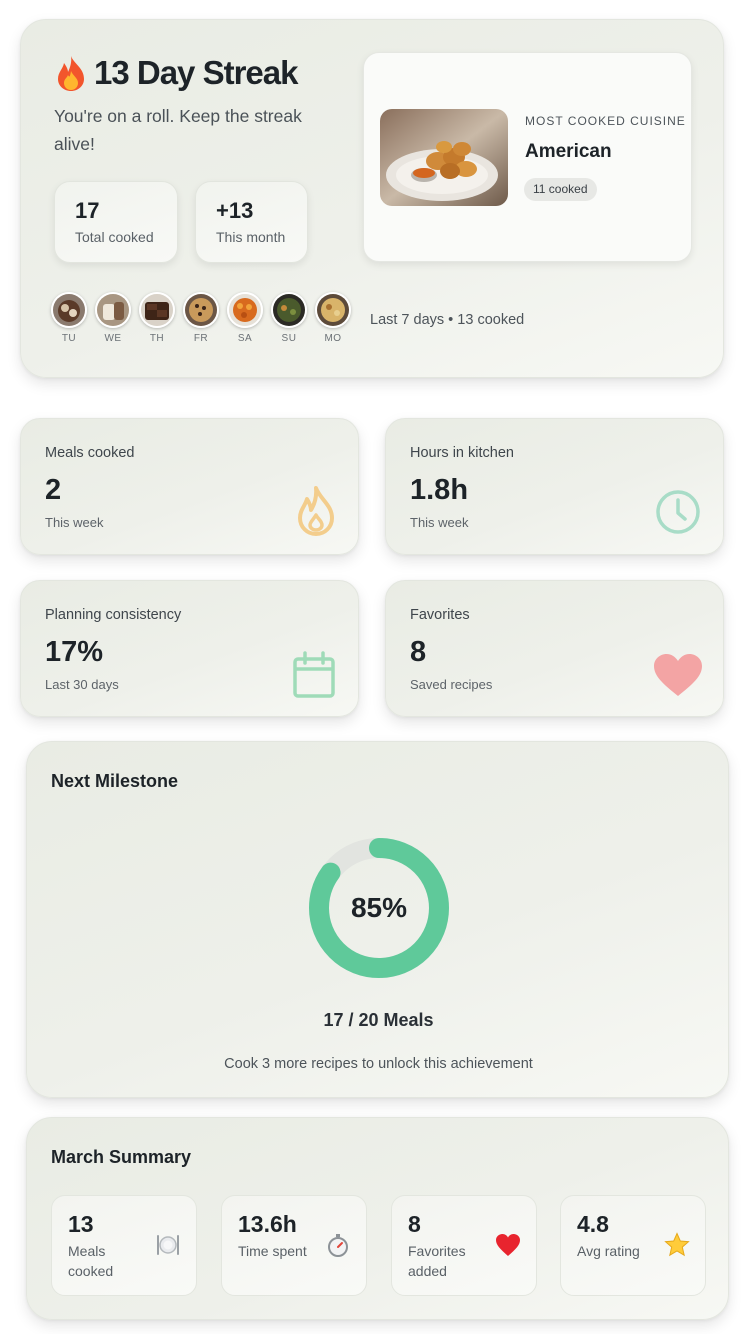 This screenshot has width=750, height=1334. I want to click on day-item: SU, so click(289, 318).